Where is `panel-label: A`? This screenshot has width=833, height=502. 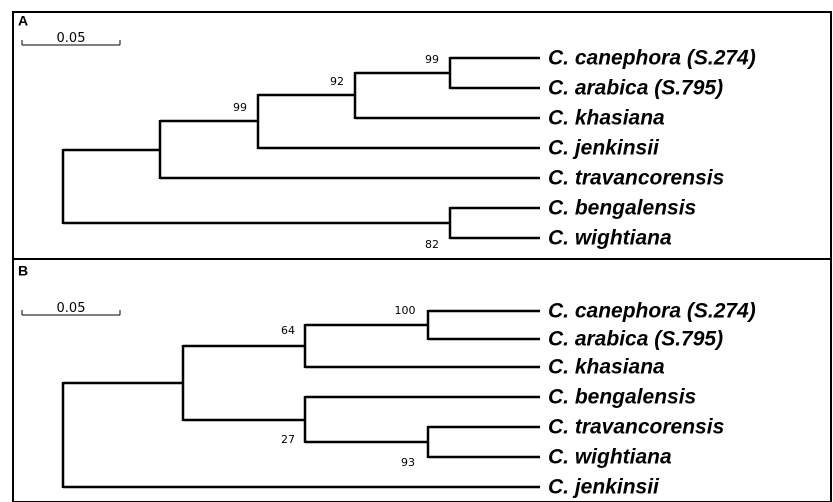
panel-label: A is located at coordinates (23, 21).